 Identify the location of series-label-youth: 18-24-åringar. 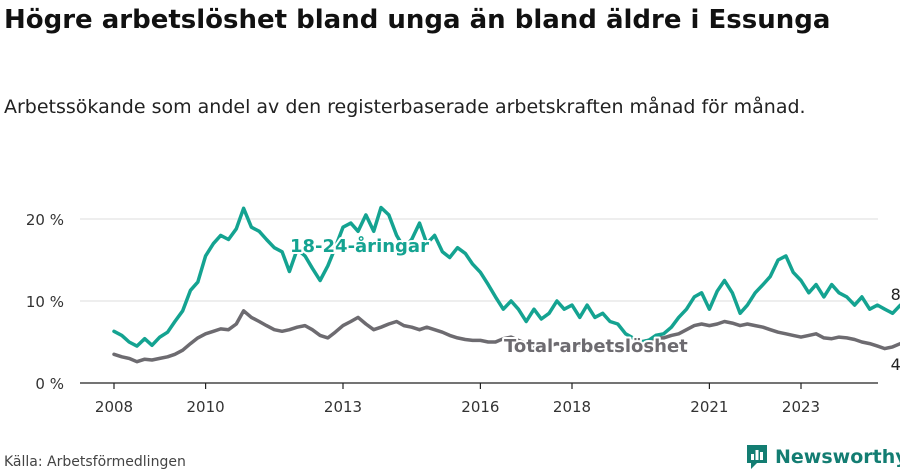
(359, 246).